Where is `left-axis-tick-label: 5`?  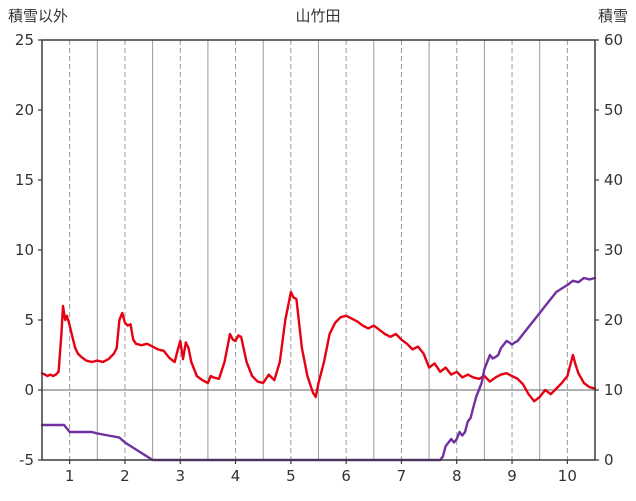 left-axis-tick-label: 5 is located at coordinates (29, 320).